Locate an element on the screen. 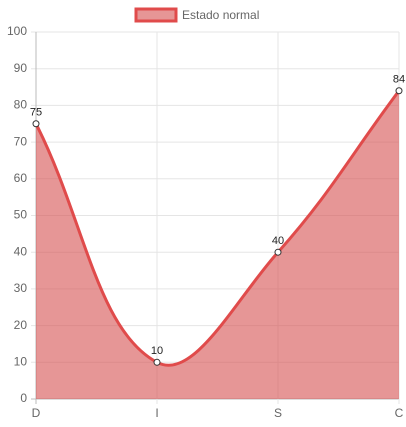  x-tick-label: S is located at coordinates (278, 413).